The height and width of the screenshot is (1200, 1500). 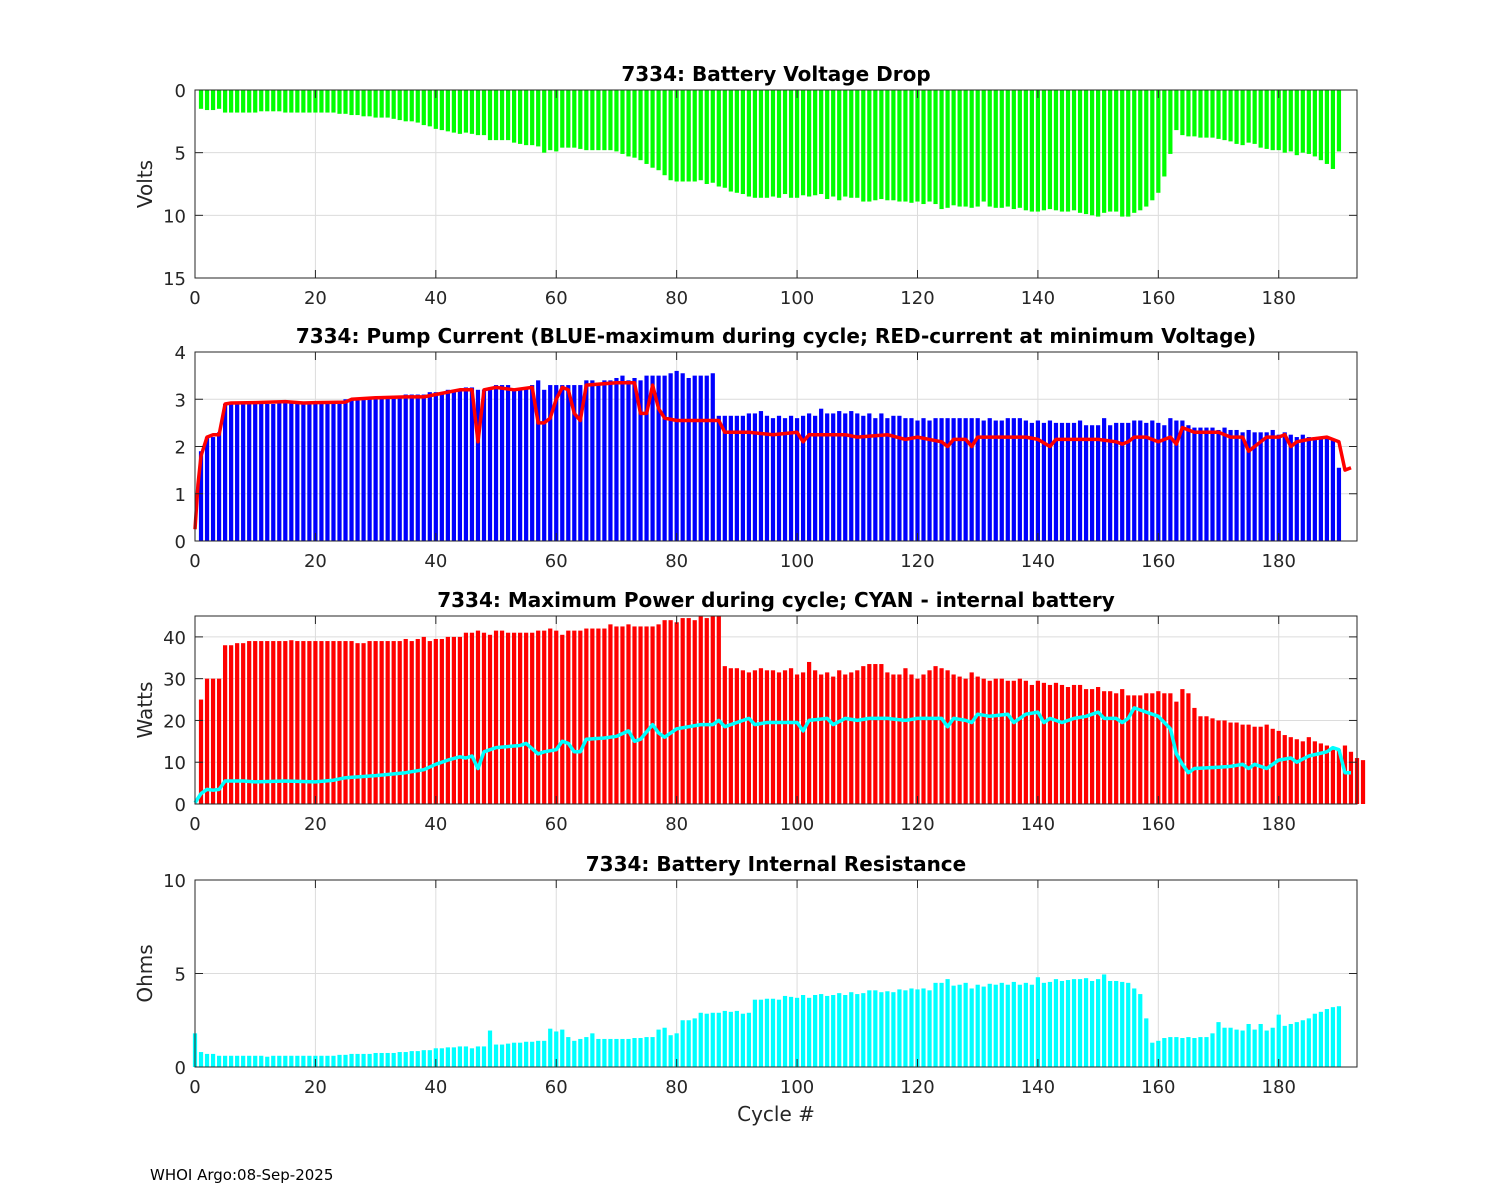 I want to click on x-tick-label: 160, so click(x=1158, y=1087).